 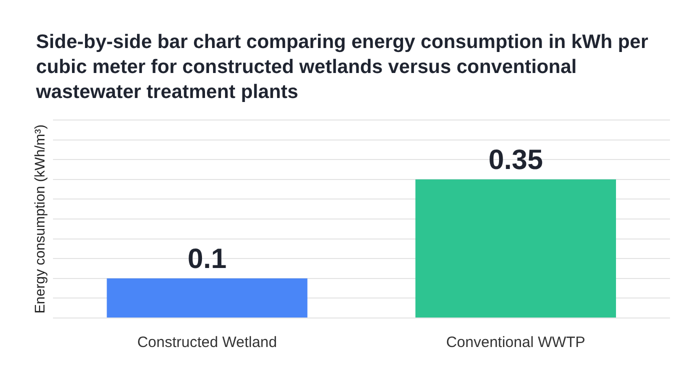 What do you see at coordinates (515, 160) in the screenshot?
I see `data-label: 0.35` at bounding box center [515, 160].